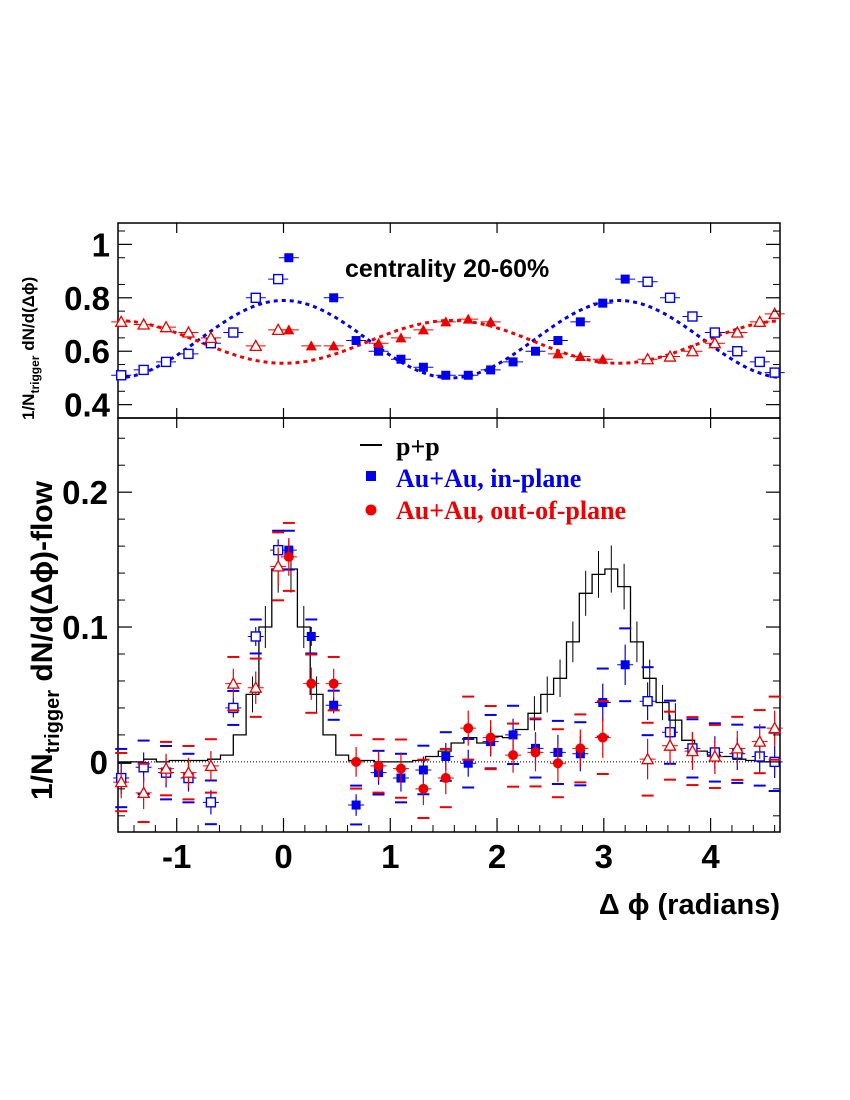  Describe the element at coordinates (87, 405) in the screenshot. I see `top-ytick-label: 0.4` at that location.